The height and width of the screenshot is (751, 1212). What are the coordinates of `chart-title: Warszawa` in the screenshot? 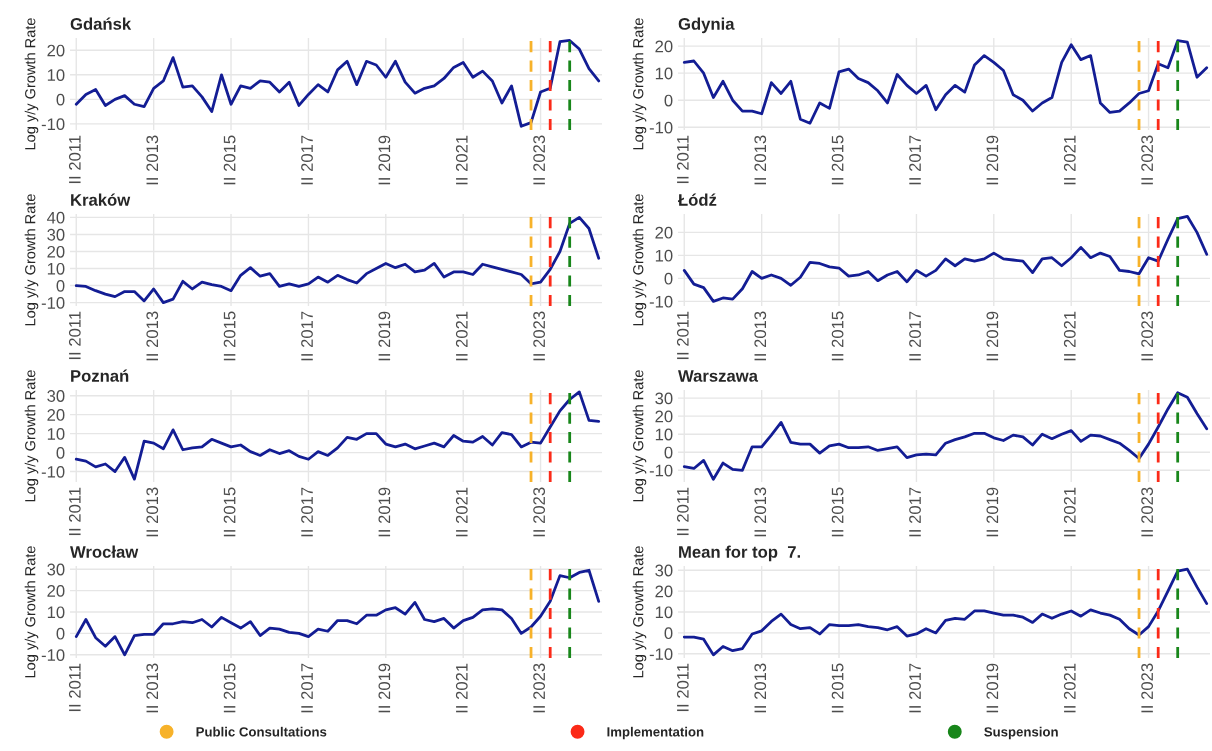 It's located at (718, 376).